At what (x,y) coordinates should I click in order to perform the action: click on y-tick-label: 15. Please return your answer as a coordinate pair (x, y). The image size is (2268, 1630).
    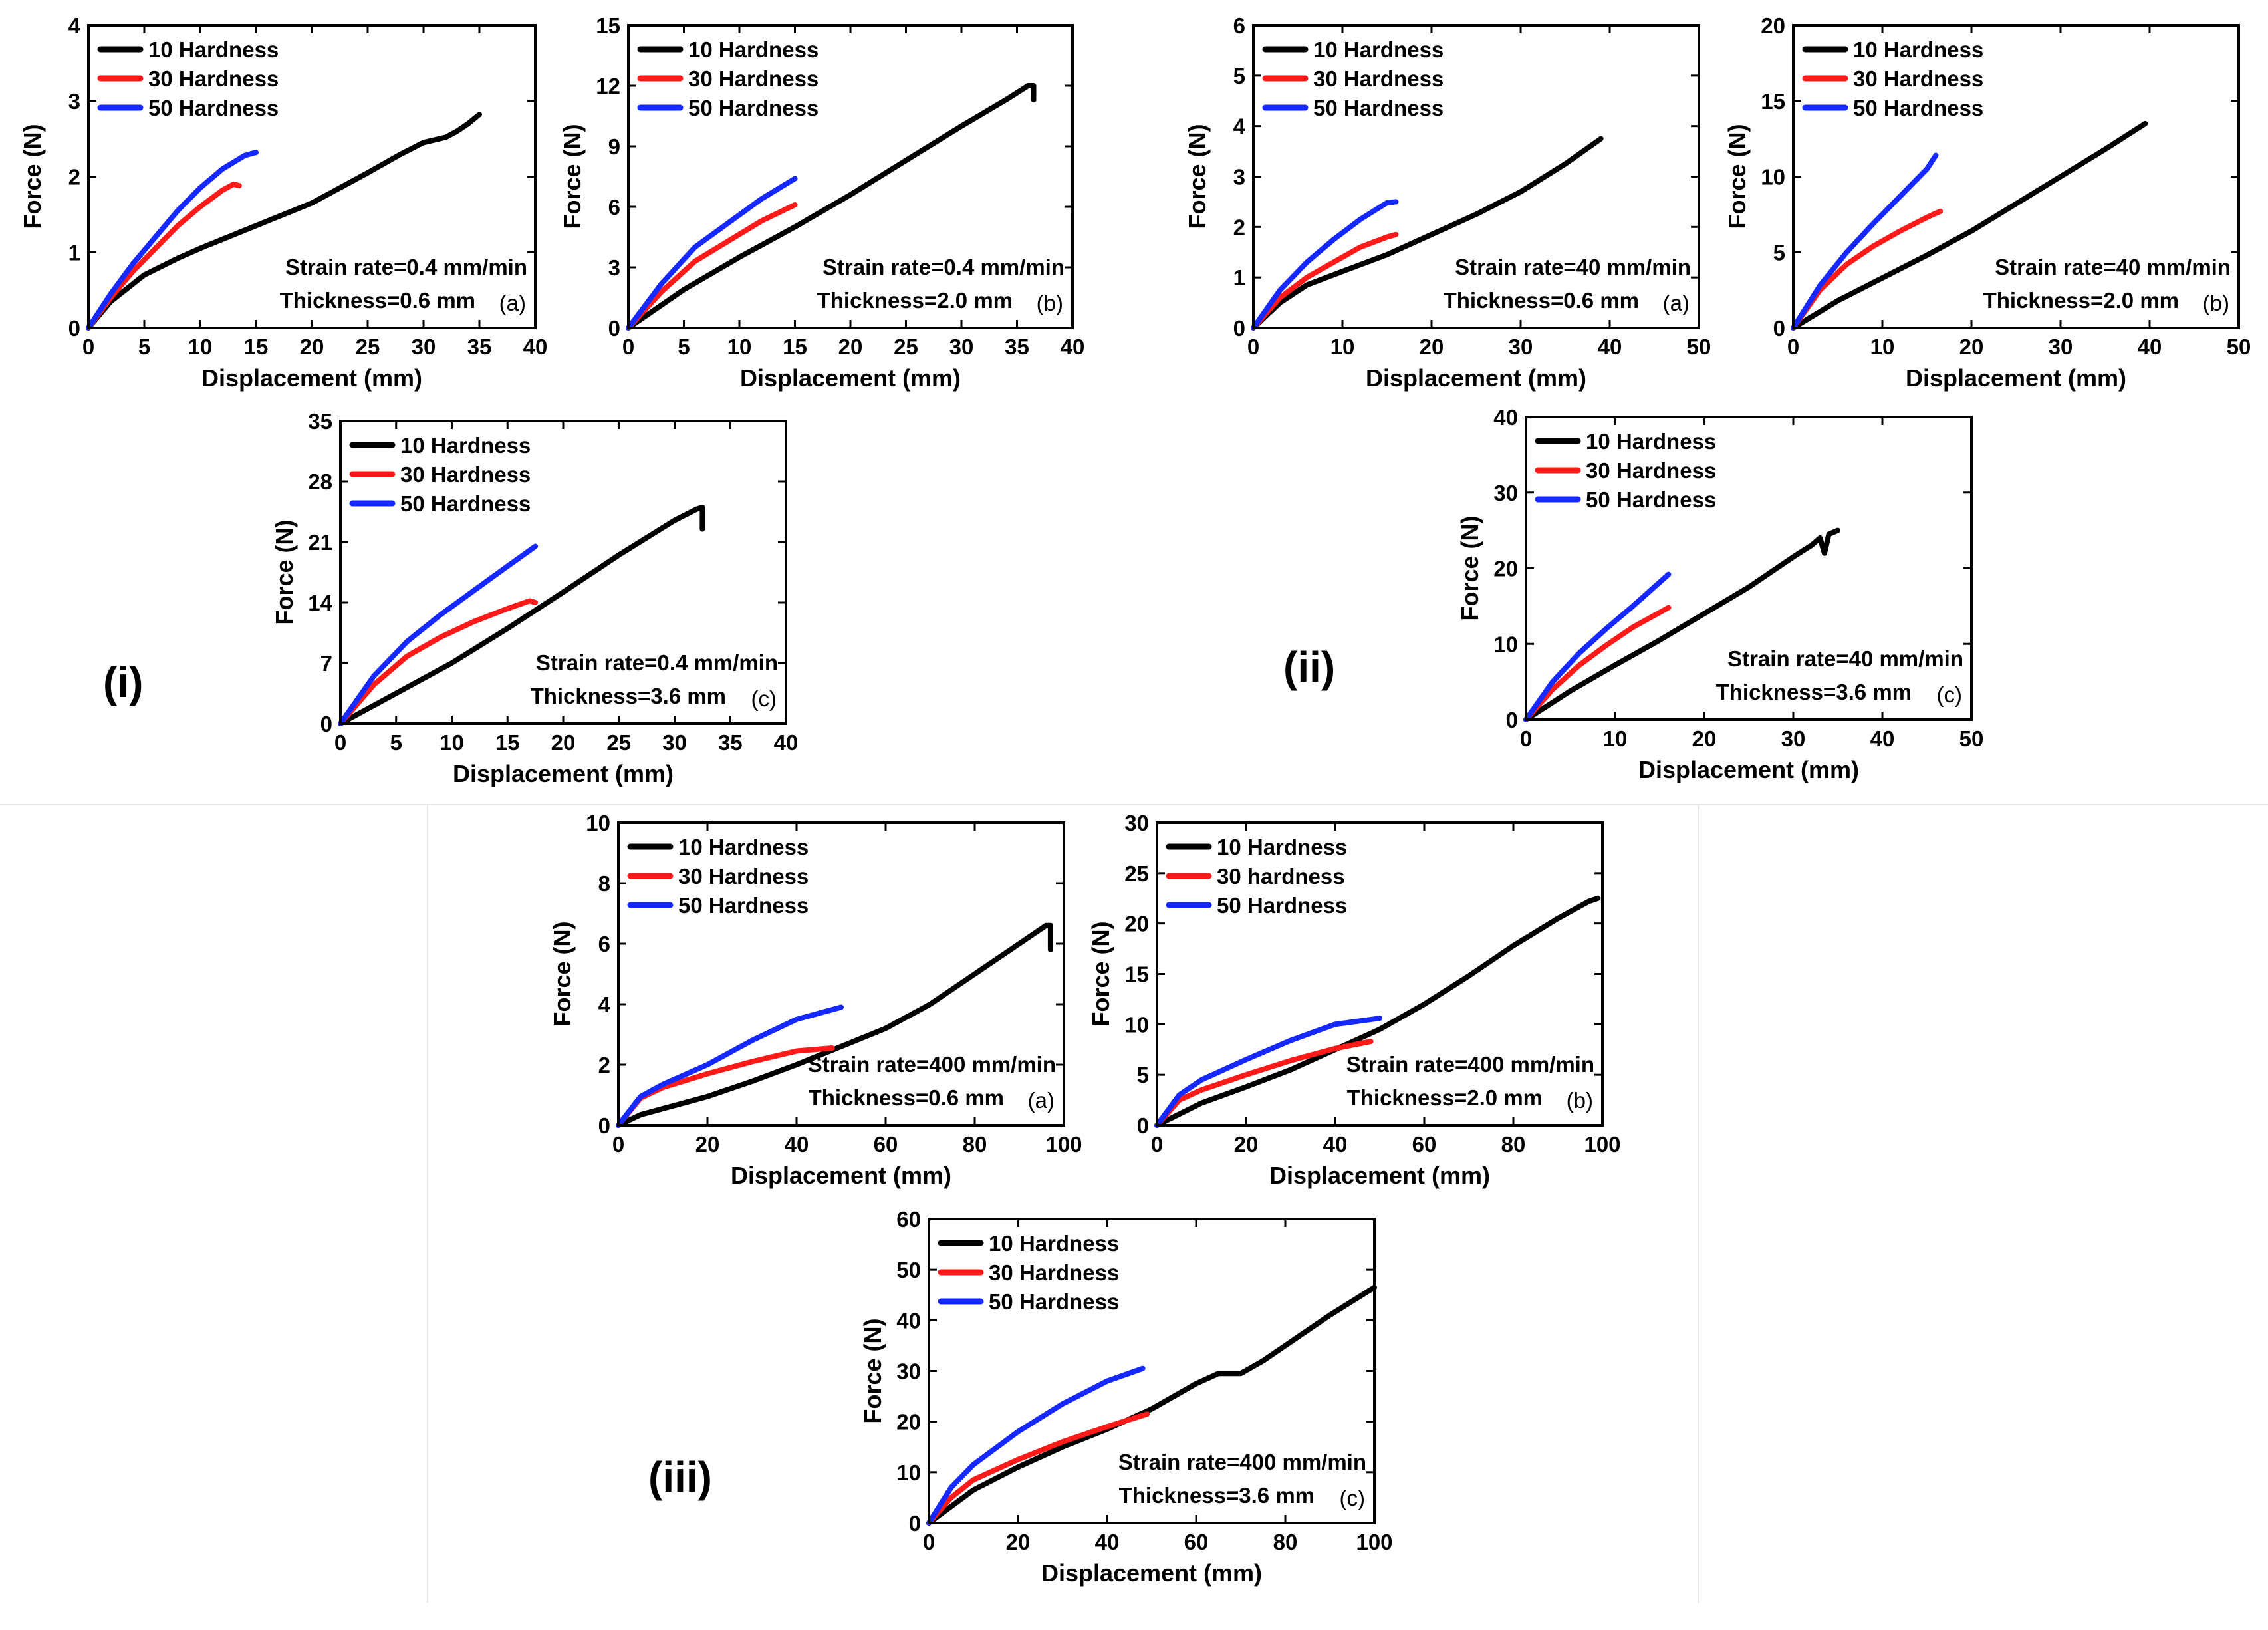
    Looking at the image, I should click on (1137, 974).